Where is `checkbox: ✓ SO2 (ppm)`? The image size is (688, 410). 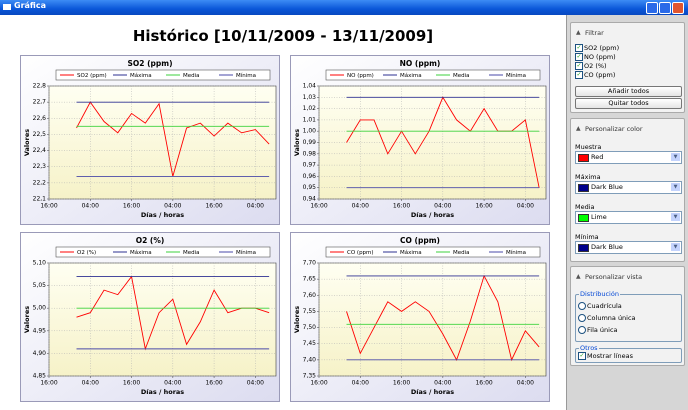
checkbox: ✓ SO2 (ppm) is located at coordinates (597, 48).